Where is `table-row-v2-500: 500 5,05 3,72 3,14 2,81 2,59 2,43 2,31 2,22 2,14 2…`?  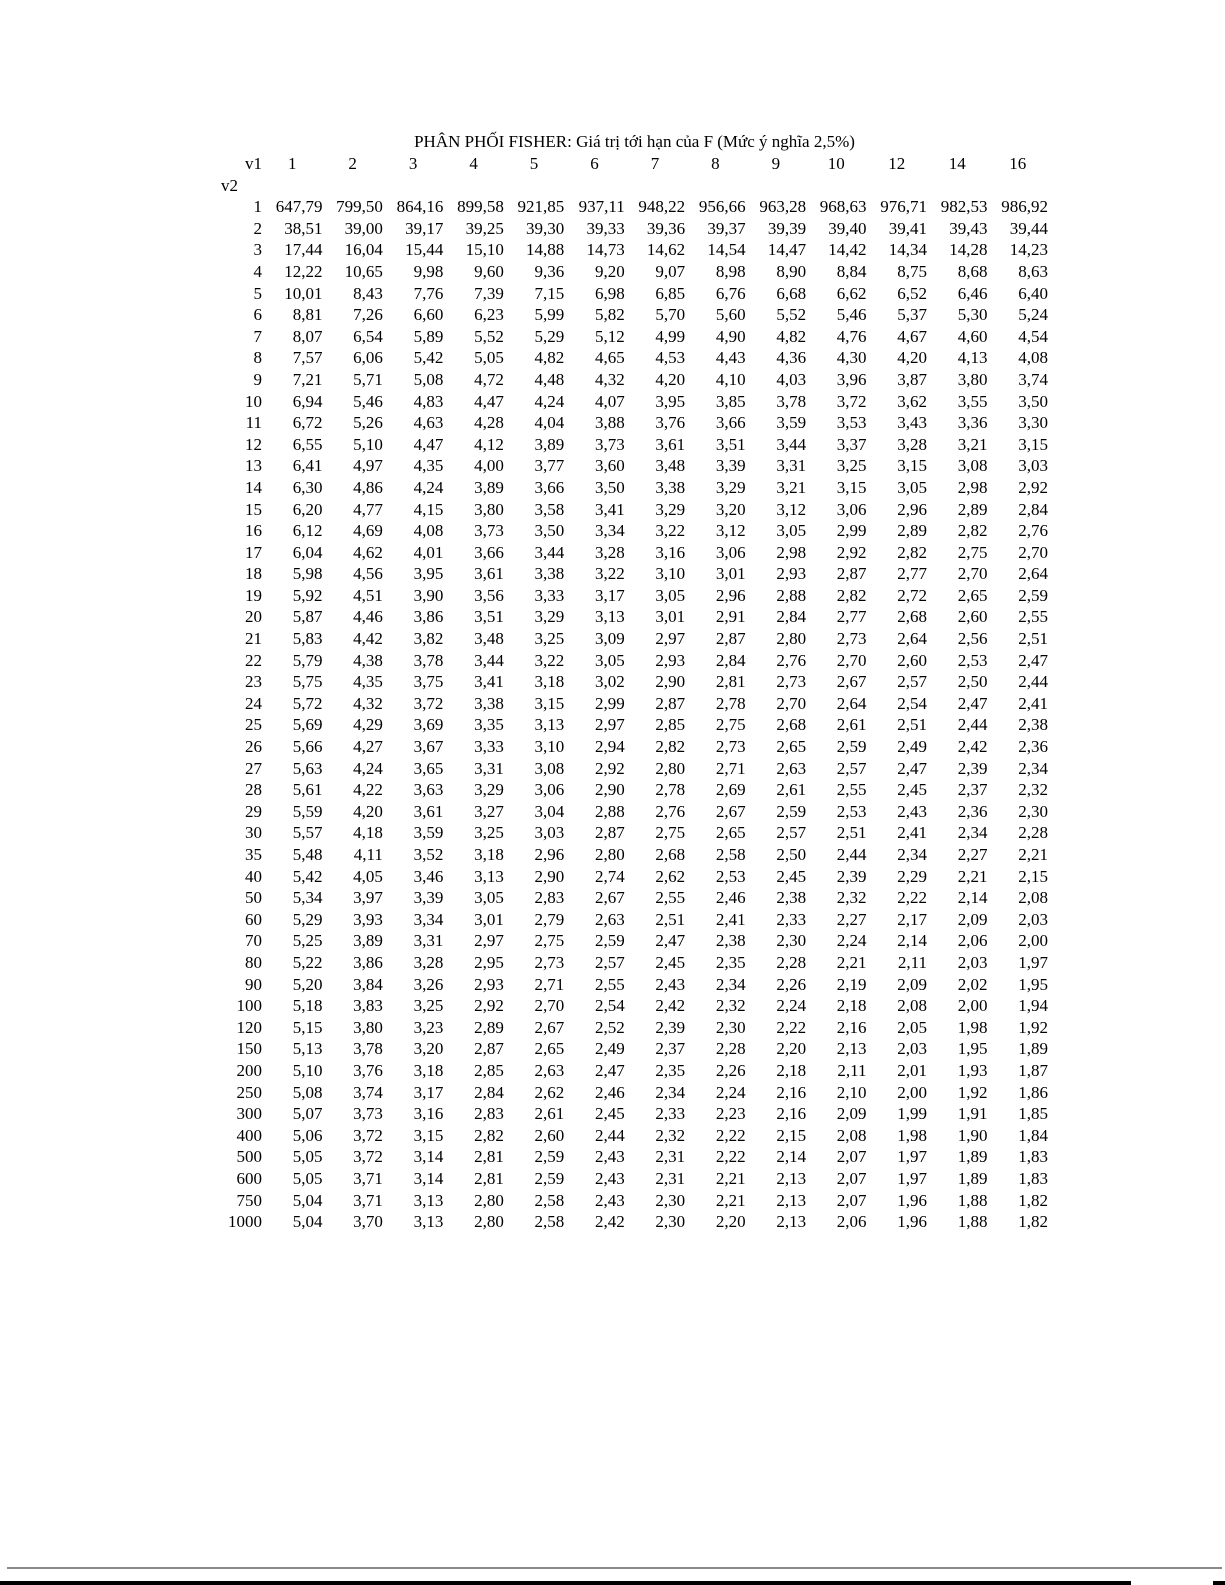
table-row-v2-500: 500 5,05 3,72 3,14 2,81 2,59 2,43 2,31 2,22 2,14 2… is located at coordinates (635, 1157).